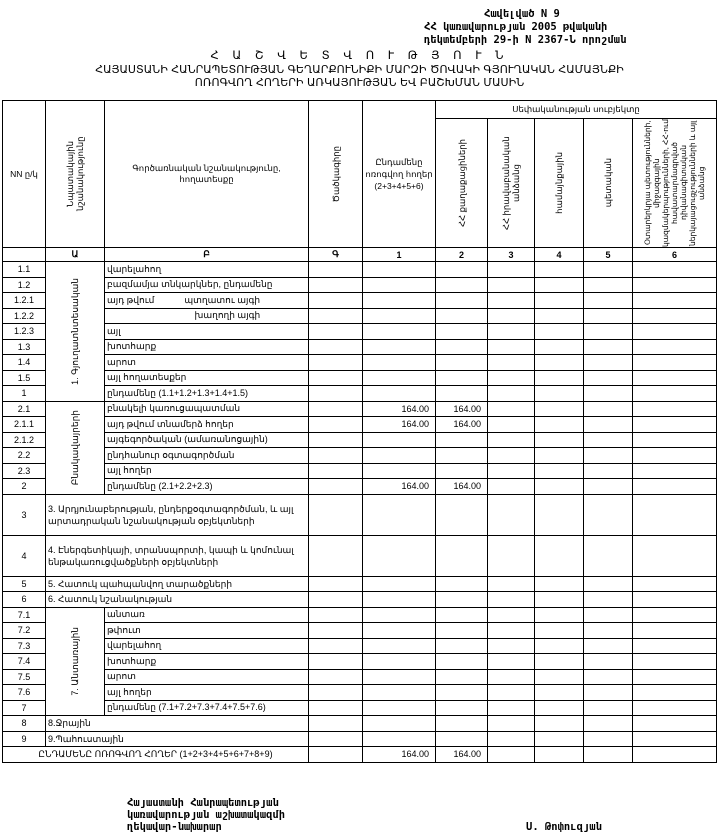 The width and height of the screenshot is (719, 837). I want to click on header-purpose-text: Նպատակային նշանակությունը, so click(75, 174).